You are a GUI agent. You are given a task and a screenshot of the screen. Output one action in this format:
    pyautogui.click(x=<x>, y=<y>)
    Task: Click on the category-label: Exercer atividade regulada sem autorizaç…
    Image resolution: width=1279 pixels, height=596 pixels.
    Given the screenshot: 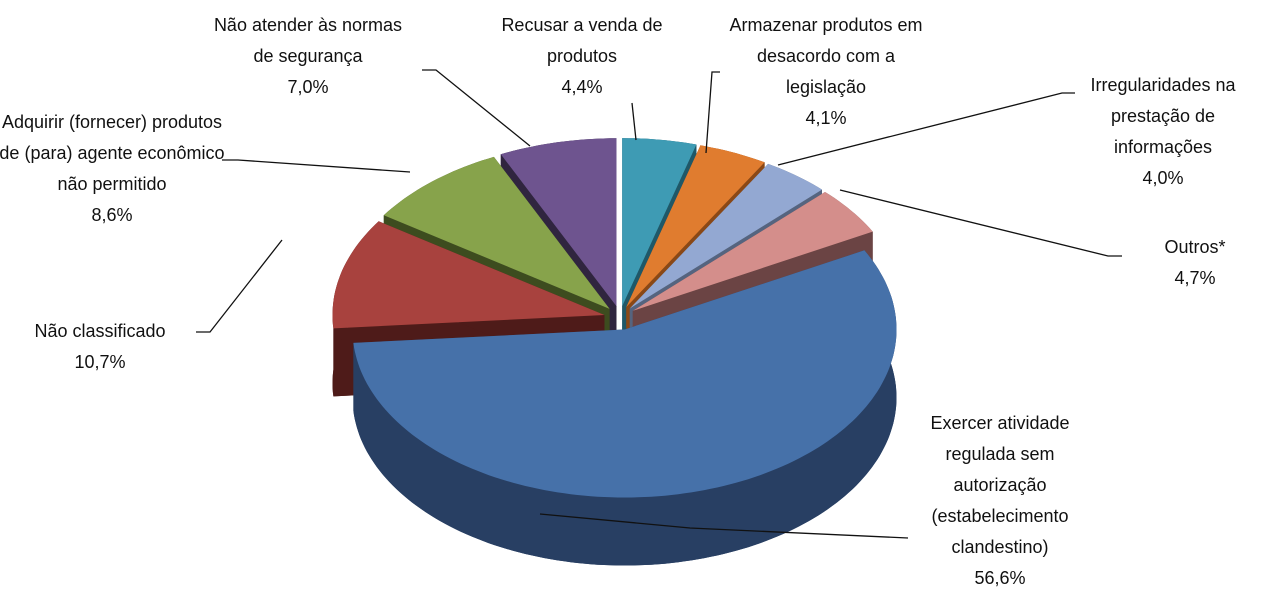 What is the action you would take?
    pyautogui.click(x=1000, y=485)
    